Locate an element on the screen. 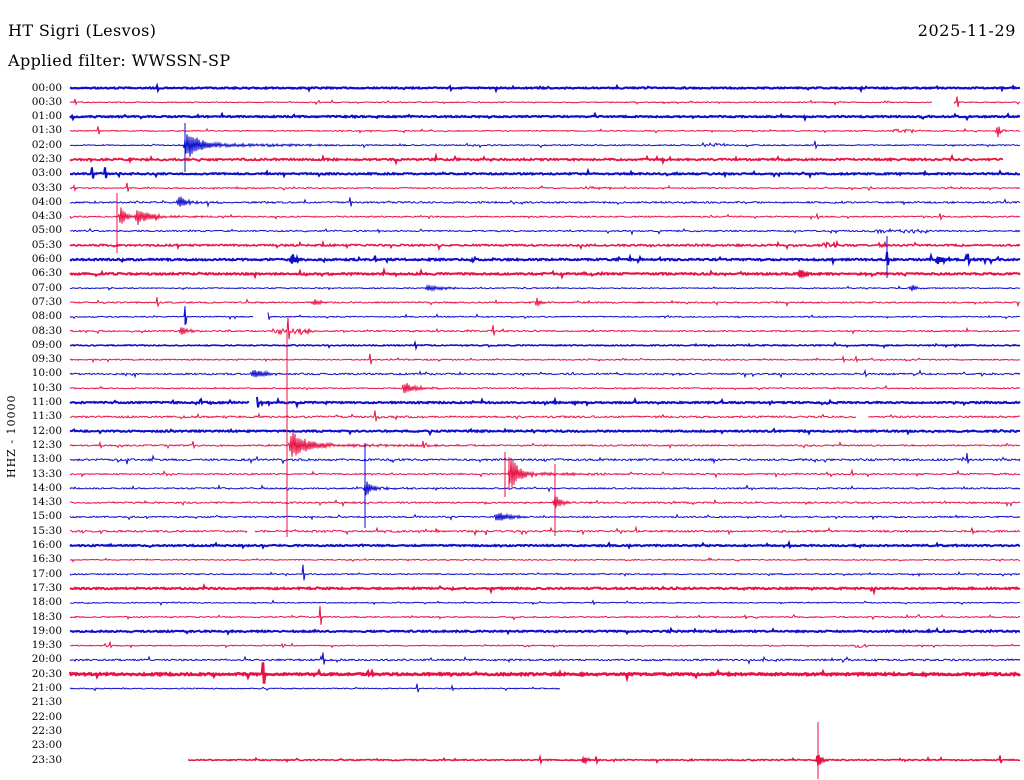  time-label: 03:00 is located at coordinates (46, 173).